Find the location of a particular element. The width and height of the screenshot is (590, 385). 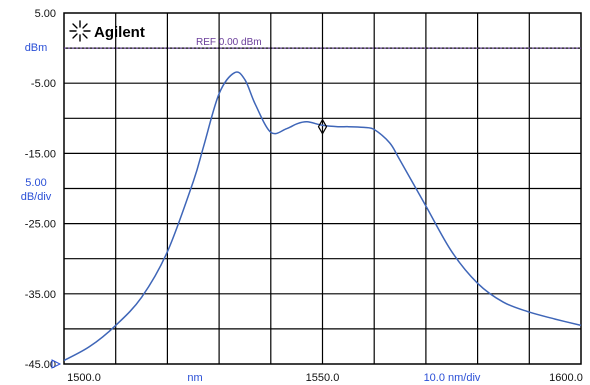

brand-logo: Agilent is located at coordinates (107, 31).